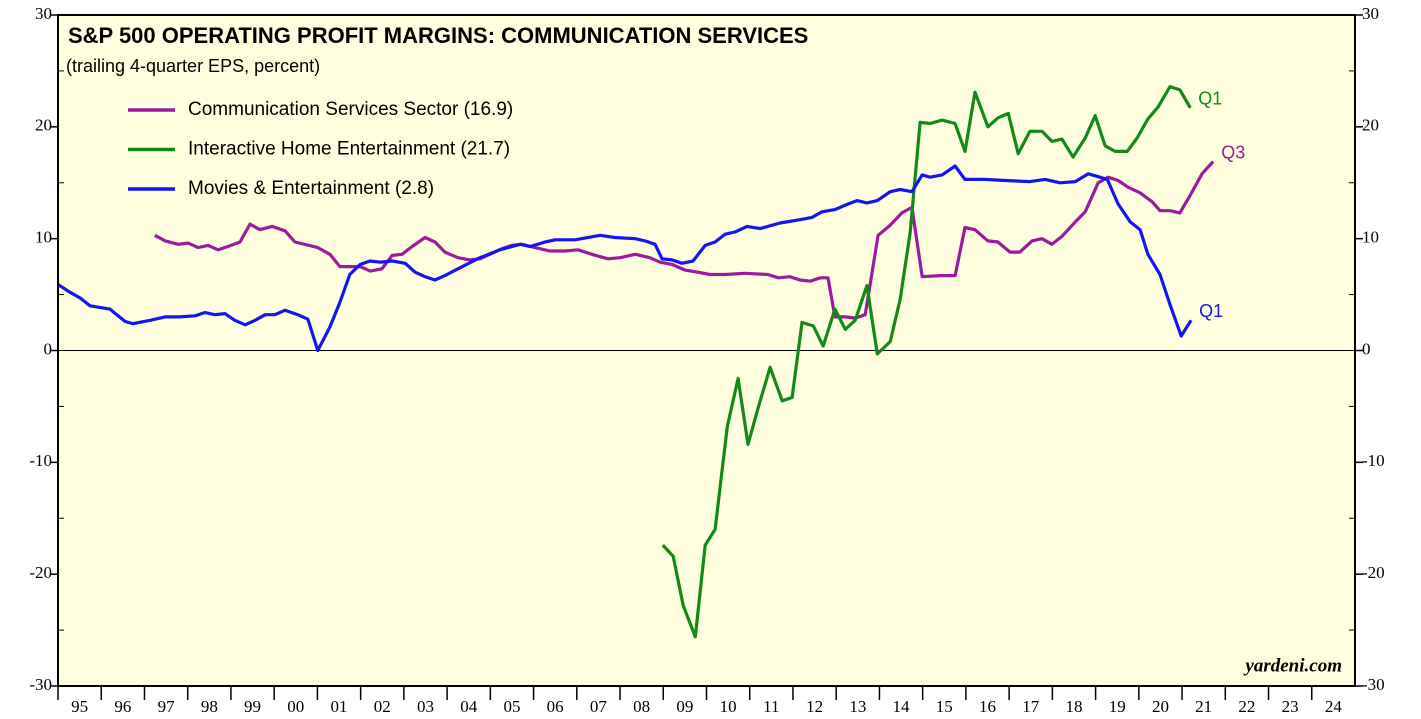 The height and width of the screenshot is (719, 1421). I want to click on y2-tick-label: -10, so click(1373, 460).